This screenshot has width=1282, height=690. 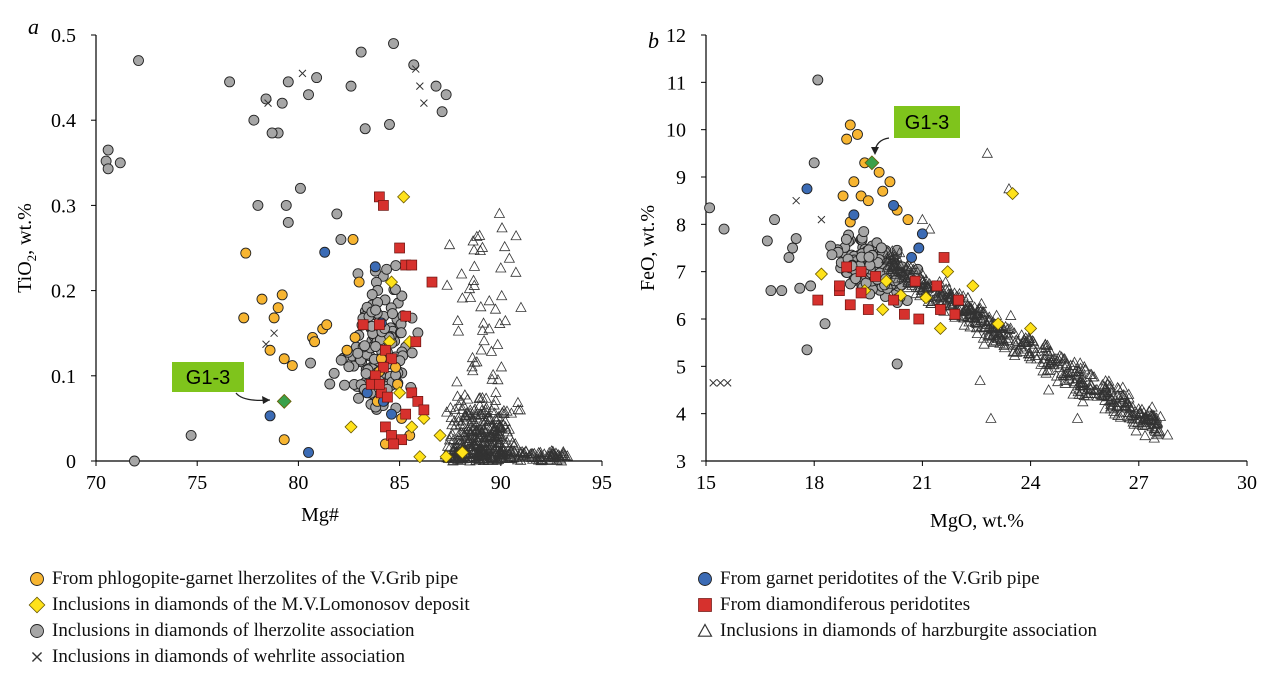 What do you see at coordinates (63, 292) in the screenshot?
I see `panel-a-y-tick-label: 0.2` at bounding box center [63, 292].